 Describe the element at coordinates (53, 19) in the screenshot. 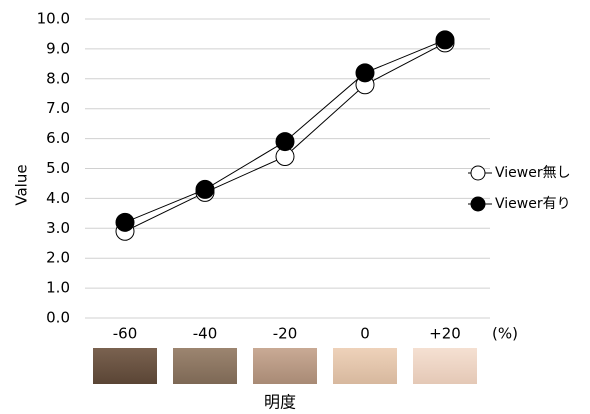

I see `y-tick-label: 10.0` at that location.